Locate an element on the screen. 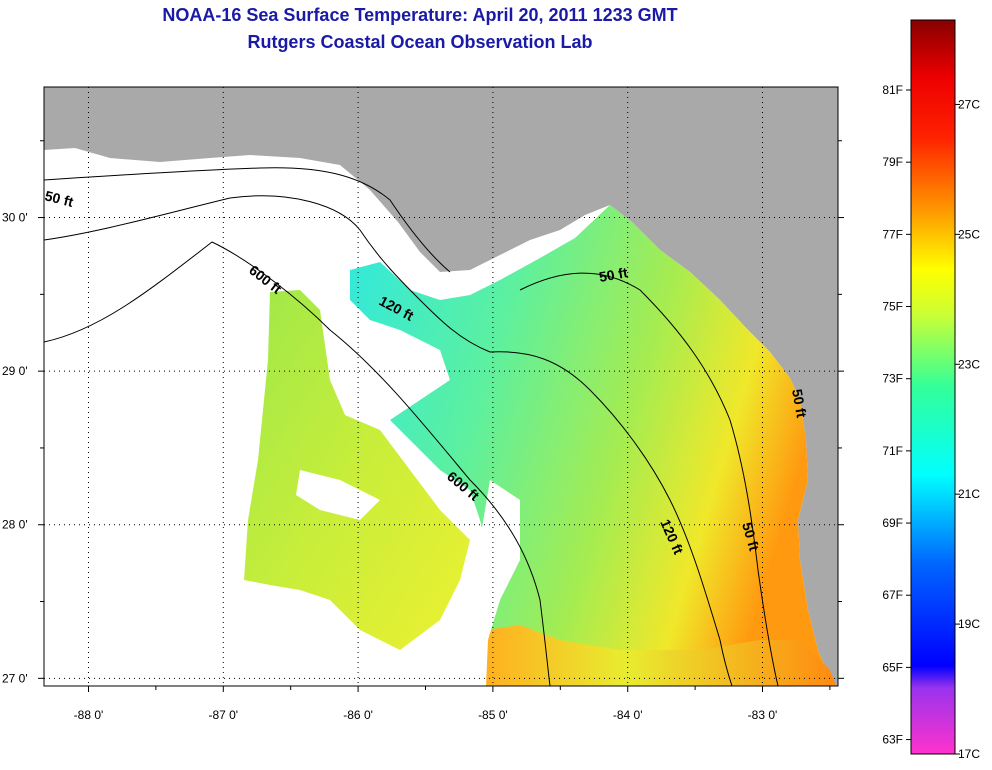 The width and height of the screenshot is (992, 770). lon-label: -87 0' is located at coordinates (223, 715).